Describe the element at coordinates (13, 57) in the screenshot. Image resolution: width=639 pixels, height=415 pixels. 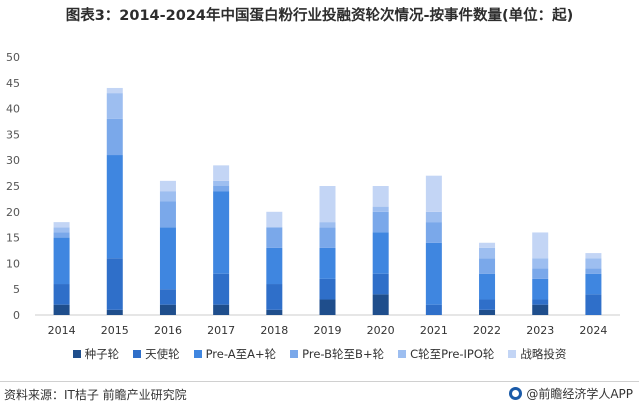
I see `y-tick-label: 50` at that location.